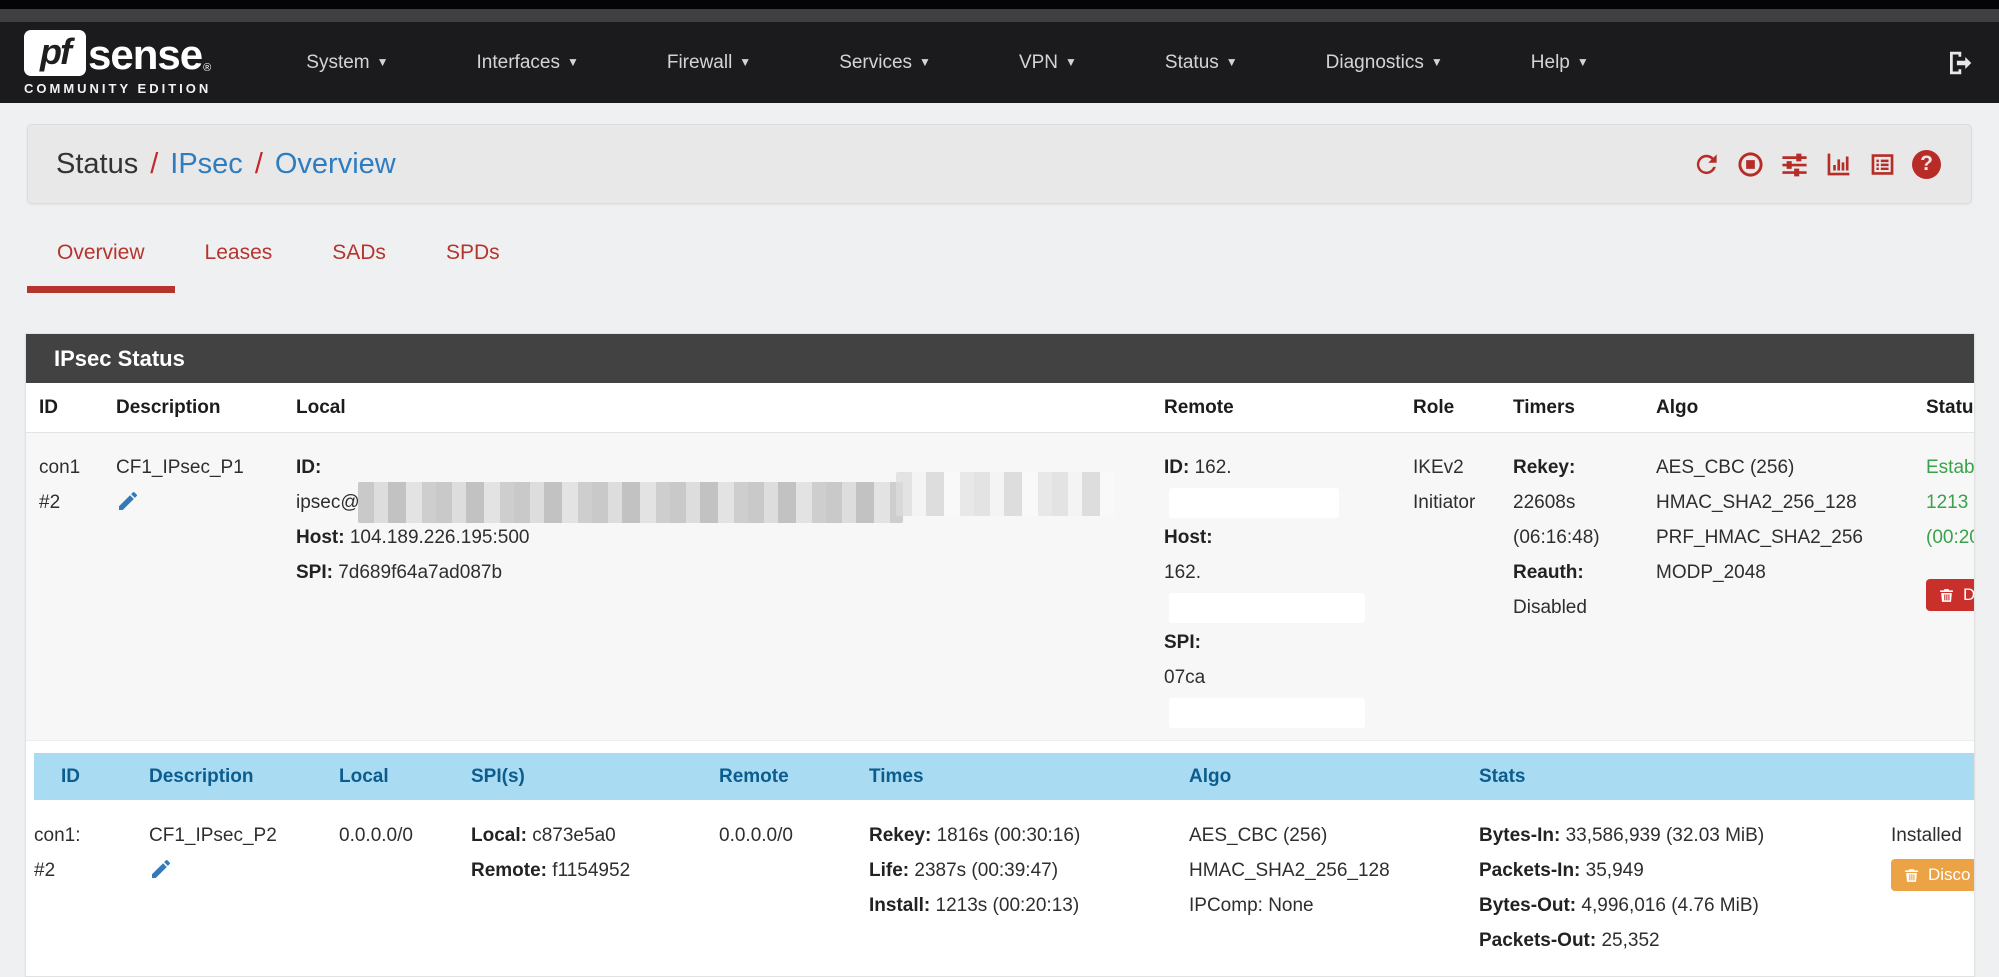  I want to click on menu-status: Status ▼, so click(1201, 62).